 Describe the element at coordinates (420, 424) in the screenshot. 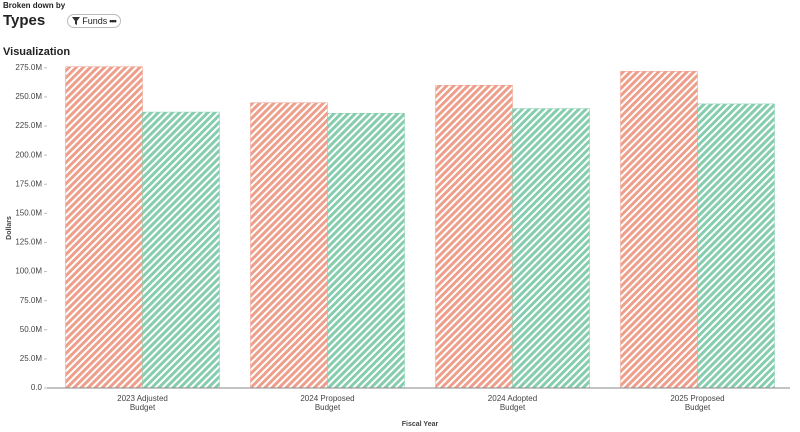

I see `x-axis-label: Fiscal Year` at that location.